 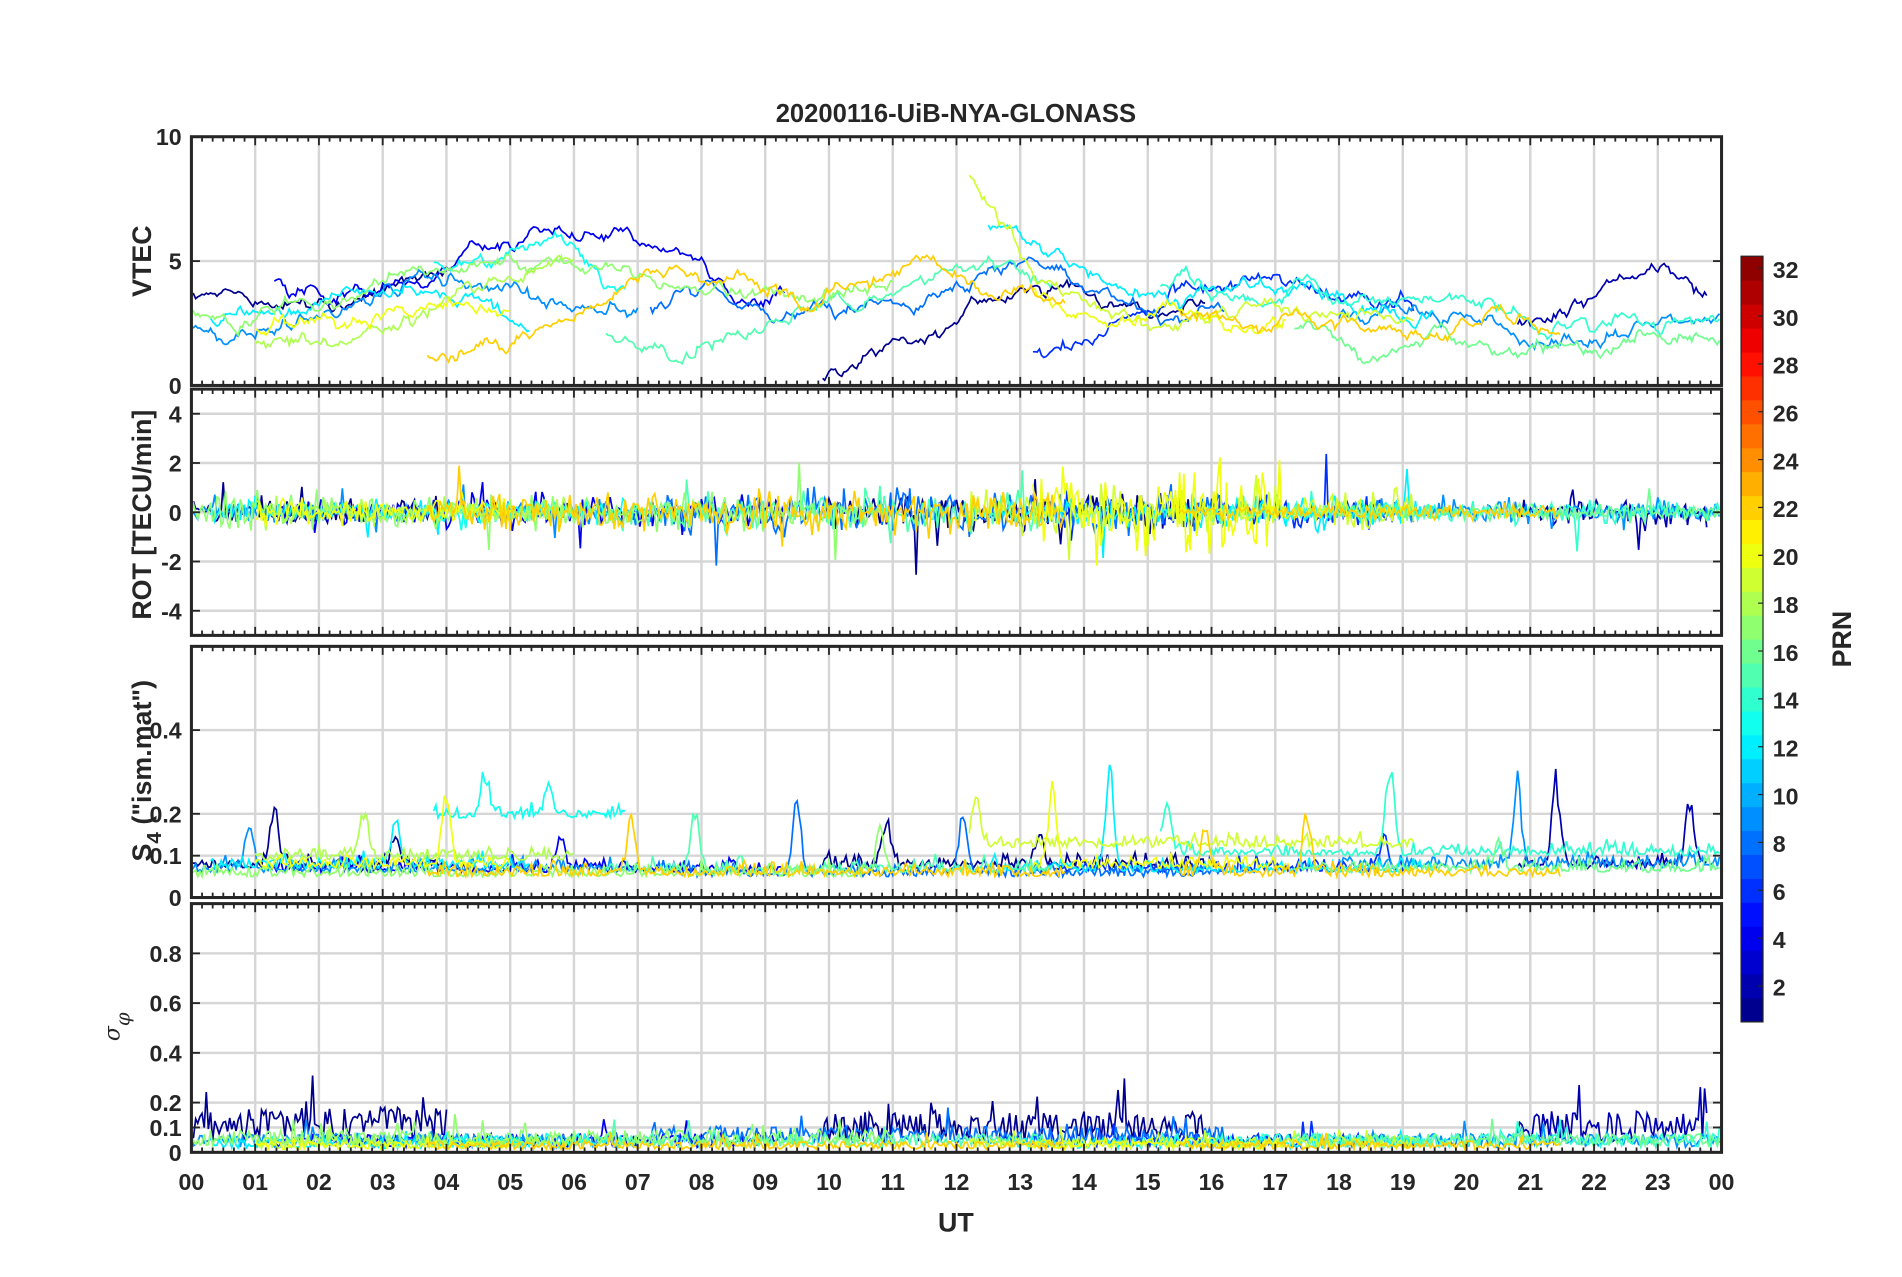 What do you see at coordinates (165, 814) in the screenshot?
I see `y-tick-label: 0.2` at bounding box center [165, 814].